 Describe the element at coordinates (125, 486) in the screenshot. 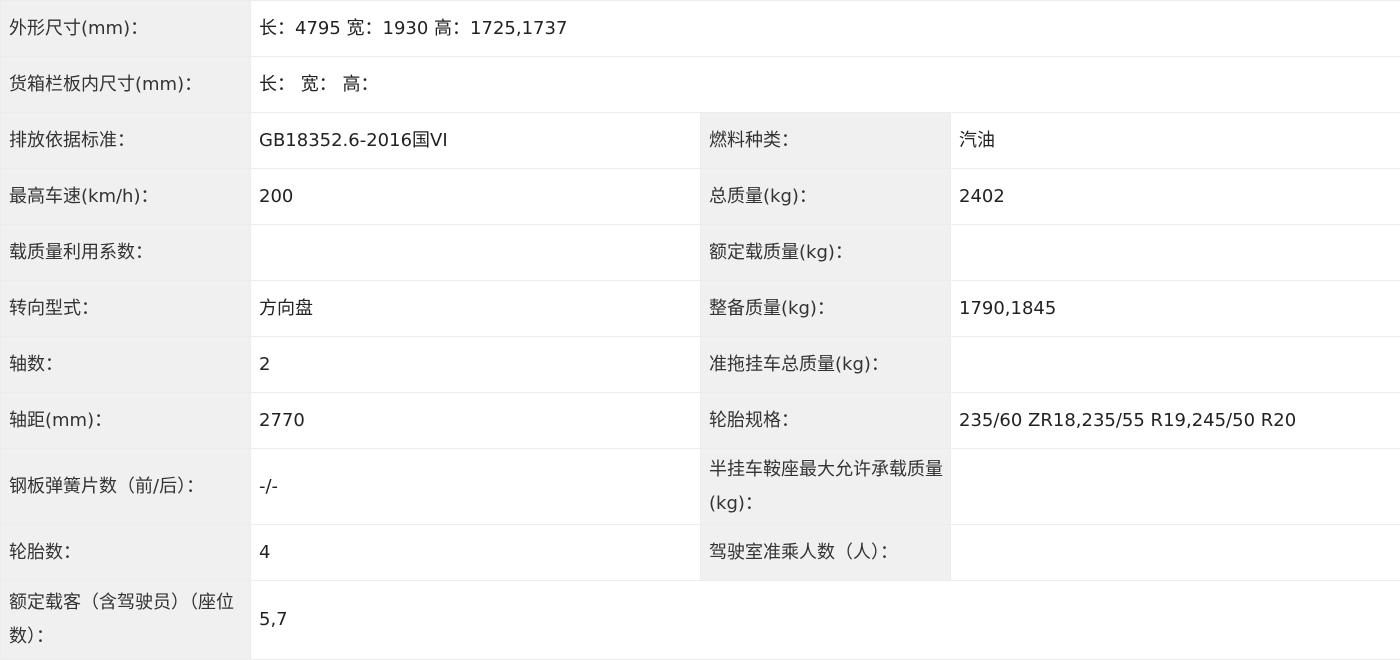

I see `spec-label: 钢板弹簧片数（前/后）：` at that location.